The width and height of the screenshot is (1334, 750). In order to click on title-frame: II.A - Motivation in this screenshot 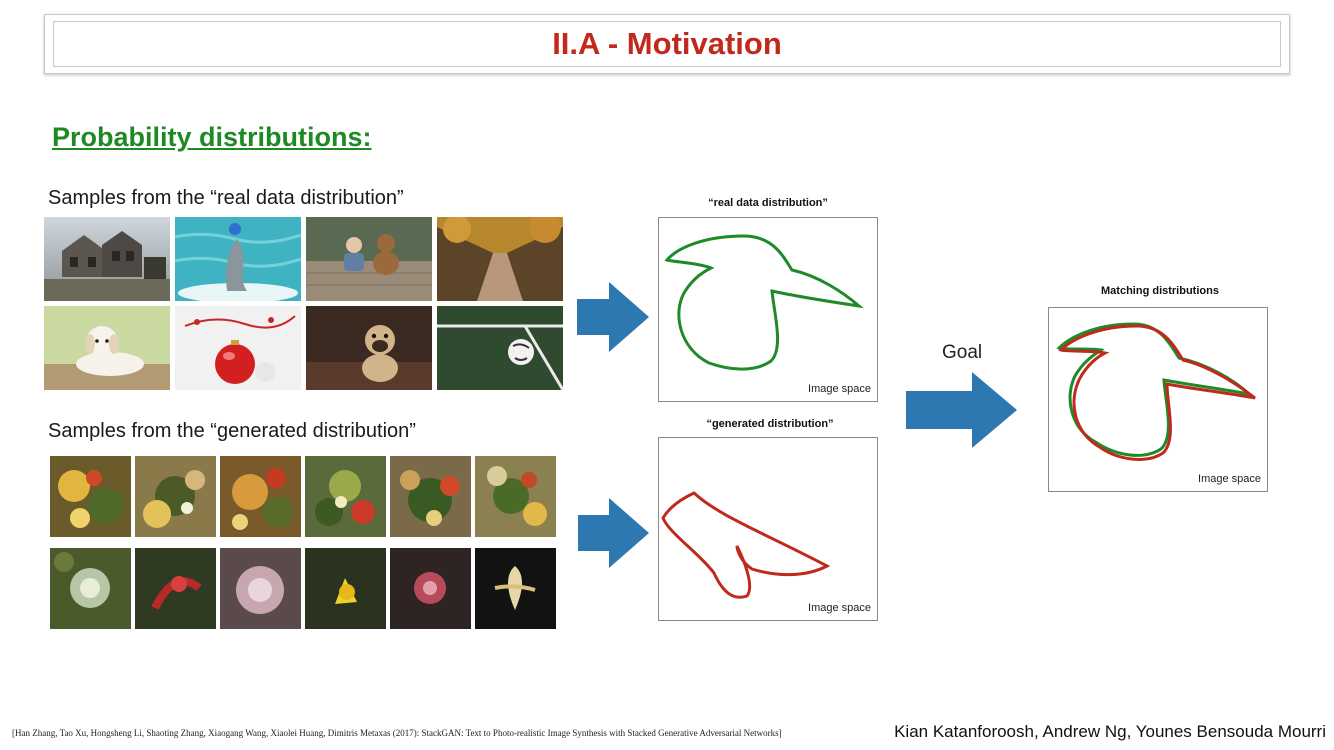, I will do `click(667, 44)`.